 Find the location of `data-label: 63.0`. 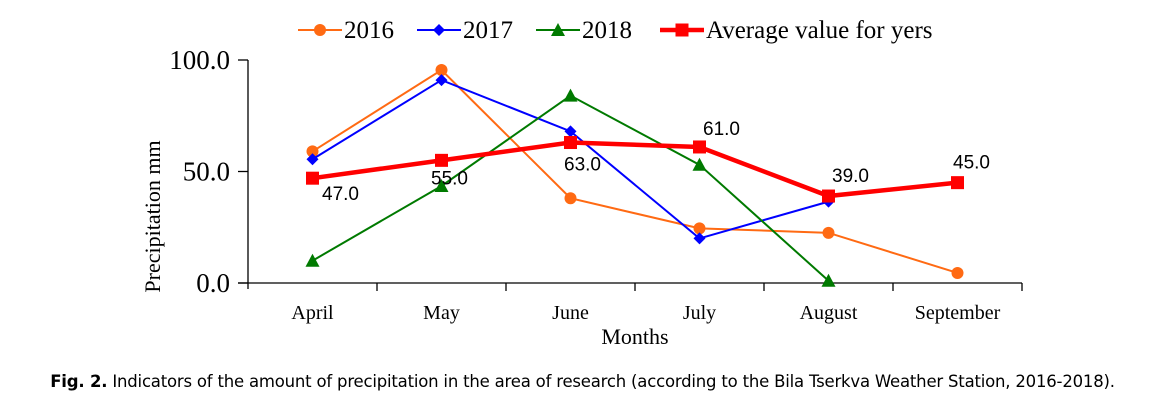

data-label: 63.0 is located at coordinates (582, 165).